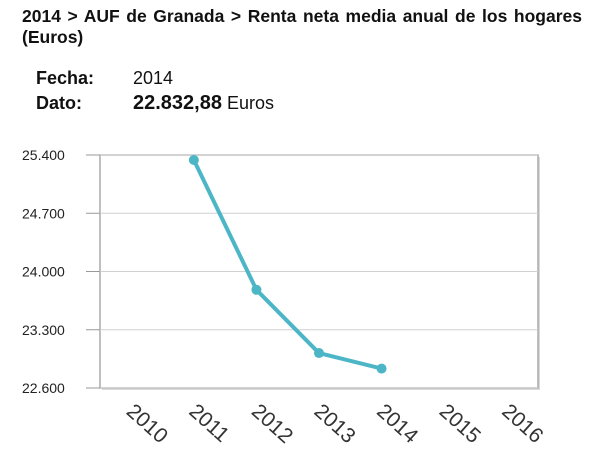  What do you see at coordinates (43, 330) in the screenshot?
I see `y-tick-label: 23.300` at bounding box center [43, 330].